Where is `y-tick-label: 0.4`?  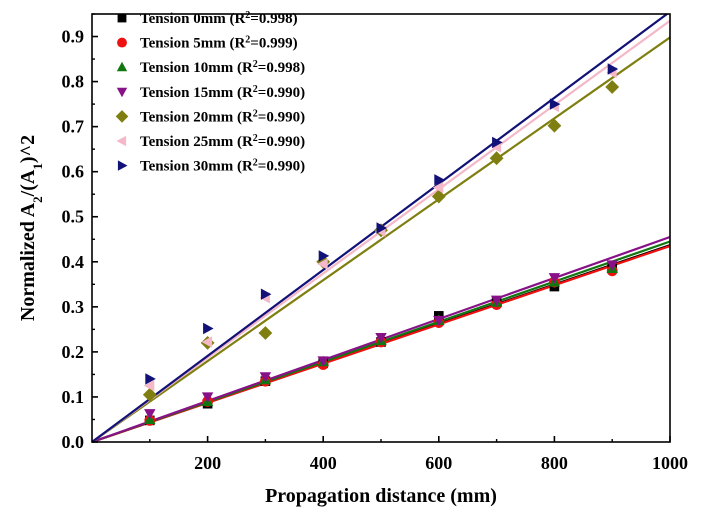 y-tick-label: 0.4 is located at coordinates (73, 262).